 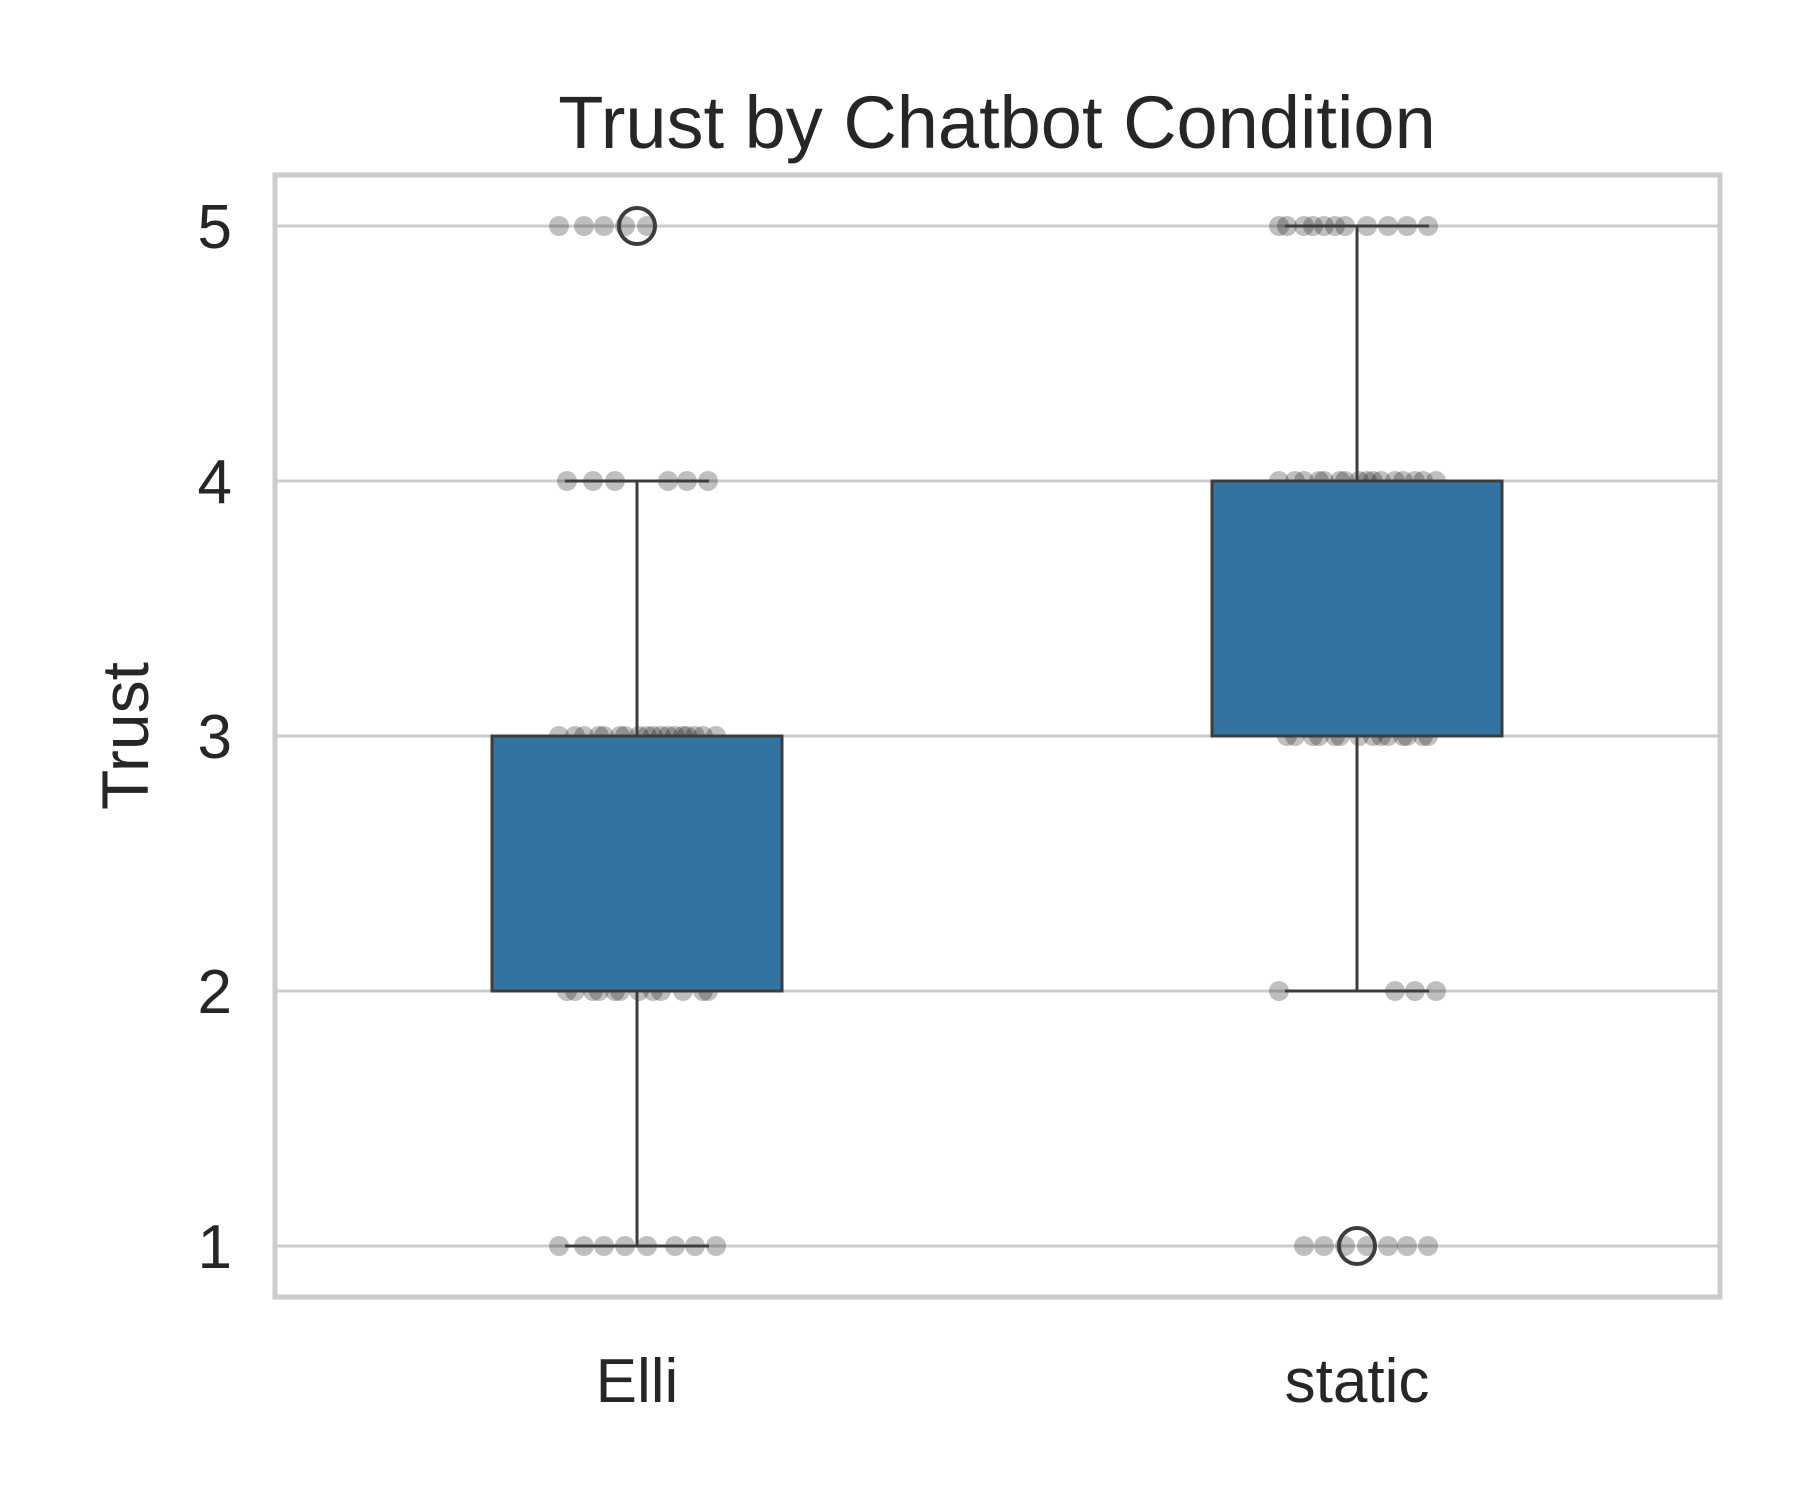 I want to click on y-tick-label-5: 5, so click(x=215, y=227).